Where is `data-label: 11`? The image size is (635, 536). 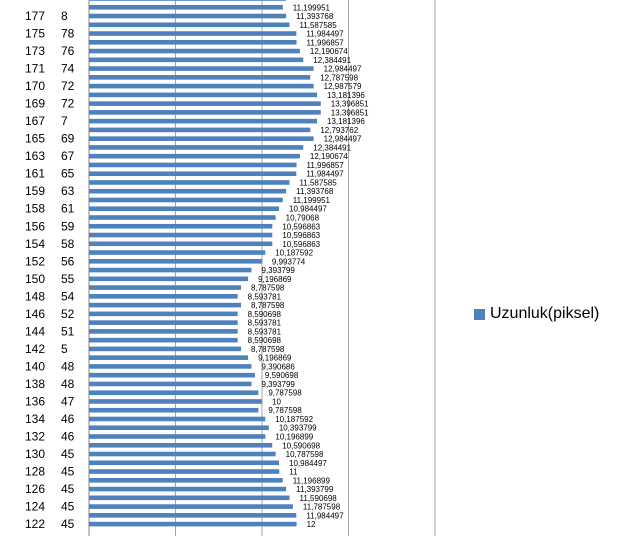
data-label: 11 is located at coordinates (293, 472).